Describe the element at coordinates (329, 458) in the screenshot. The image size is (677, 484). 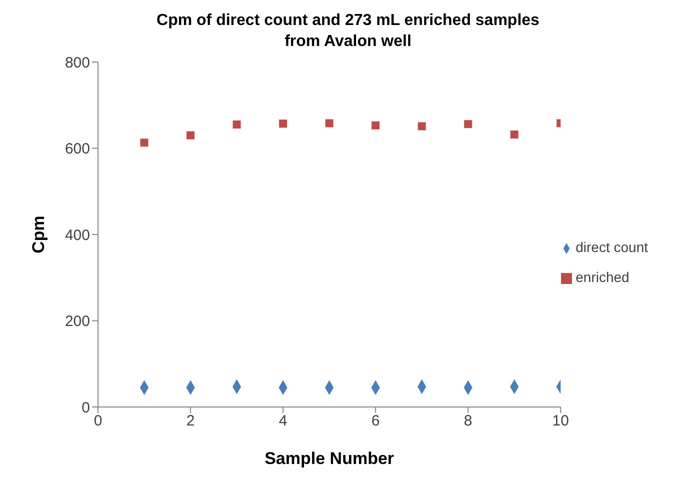
I see `x-axis-title: Sample Number` at that location.